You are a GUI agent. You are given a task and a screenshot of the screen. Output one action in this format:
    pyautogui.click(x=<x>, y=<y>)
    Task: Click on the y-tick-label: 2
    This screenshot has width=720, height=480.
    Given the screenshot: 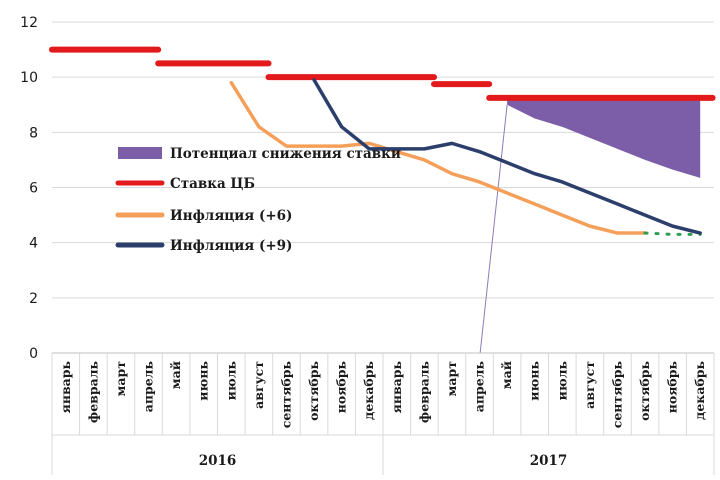 What is the action you would take?
    pyautogui.click(x=33, y=299)
    